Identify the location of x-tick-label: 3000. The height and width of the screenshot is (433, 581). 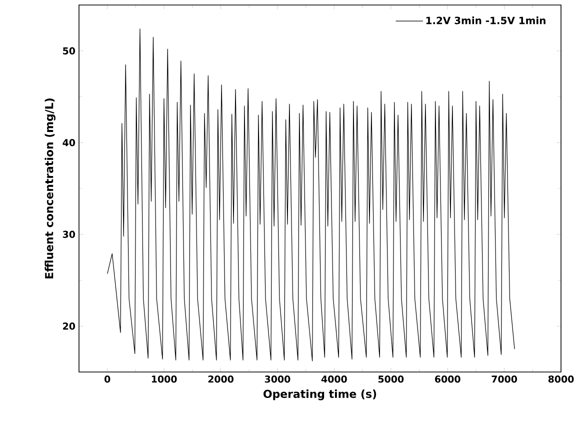
(277, 379).